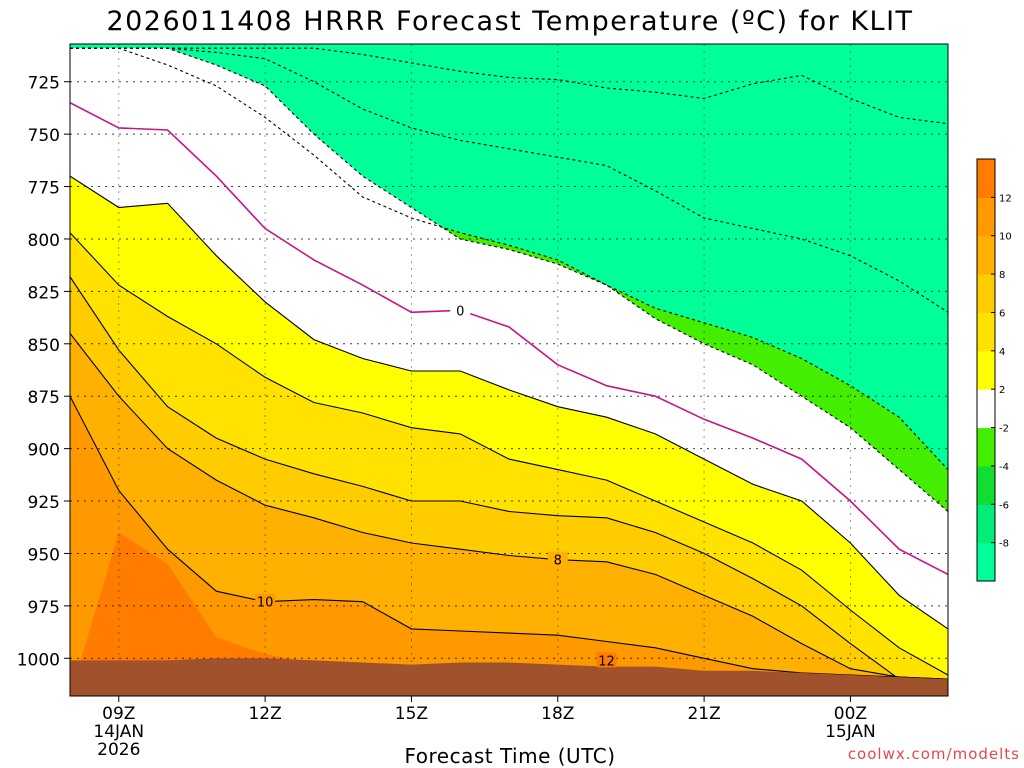 Image resolution: width=1024 pixels, height=768 pixels. What do you see at coordinates (1002, 352) in the screenshot?
I see `colorbar-label-4: 4` at bounding box center [1002, 352].